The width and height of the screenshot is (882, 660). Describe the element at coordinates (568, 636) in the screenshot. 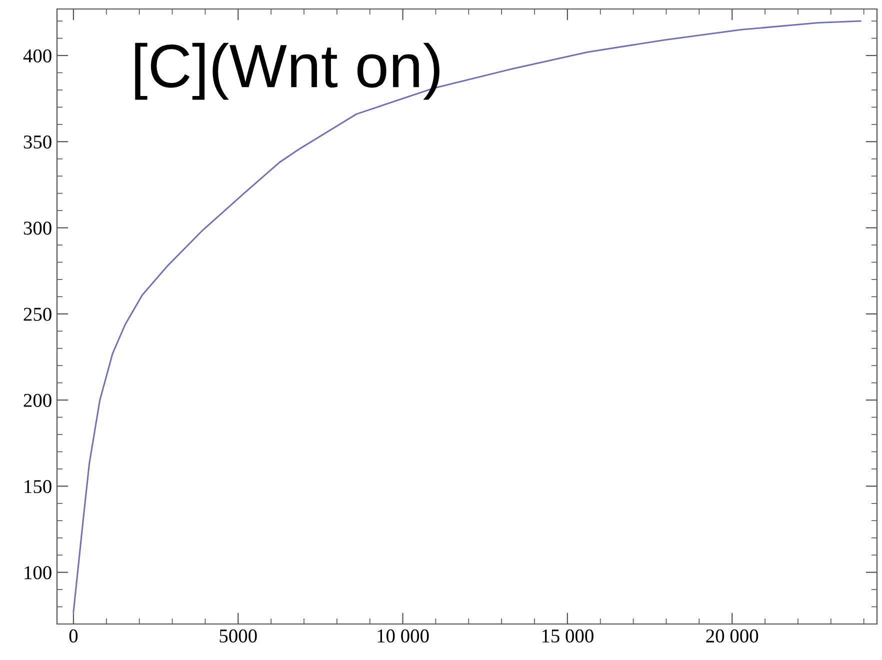

I see `x-tick-label: 15 000` at that location.